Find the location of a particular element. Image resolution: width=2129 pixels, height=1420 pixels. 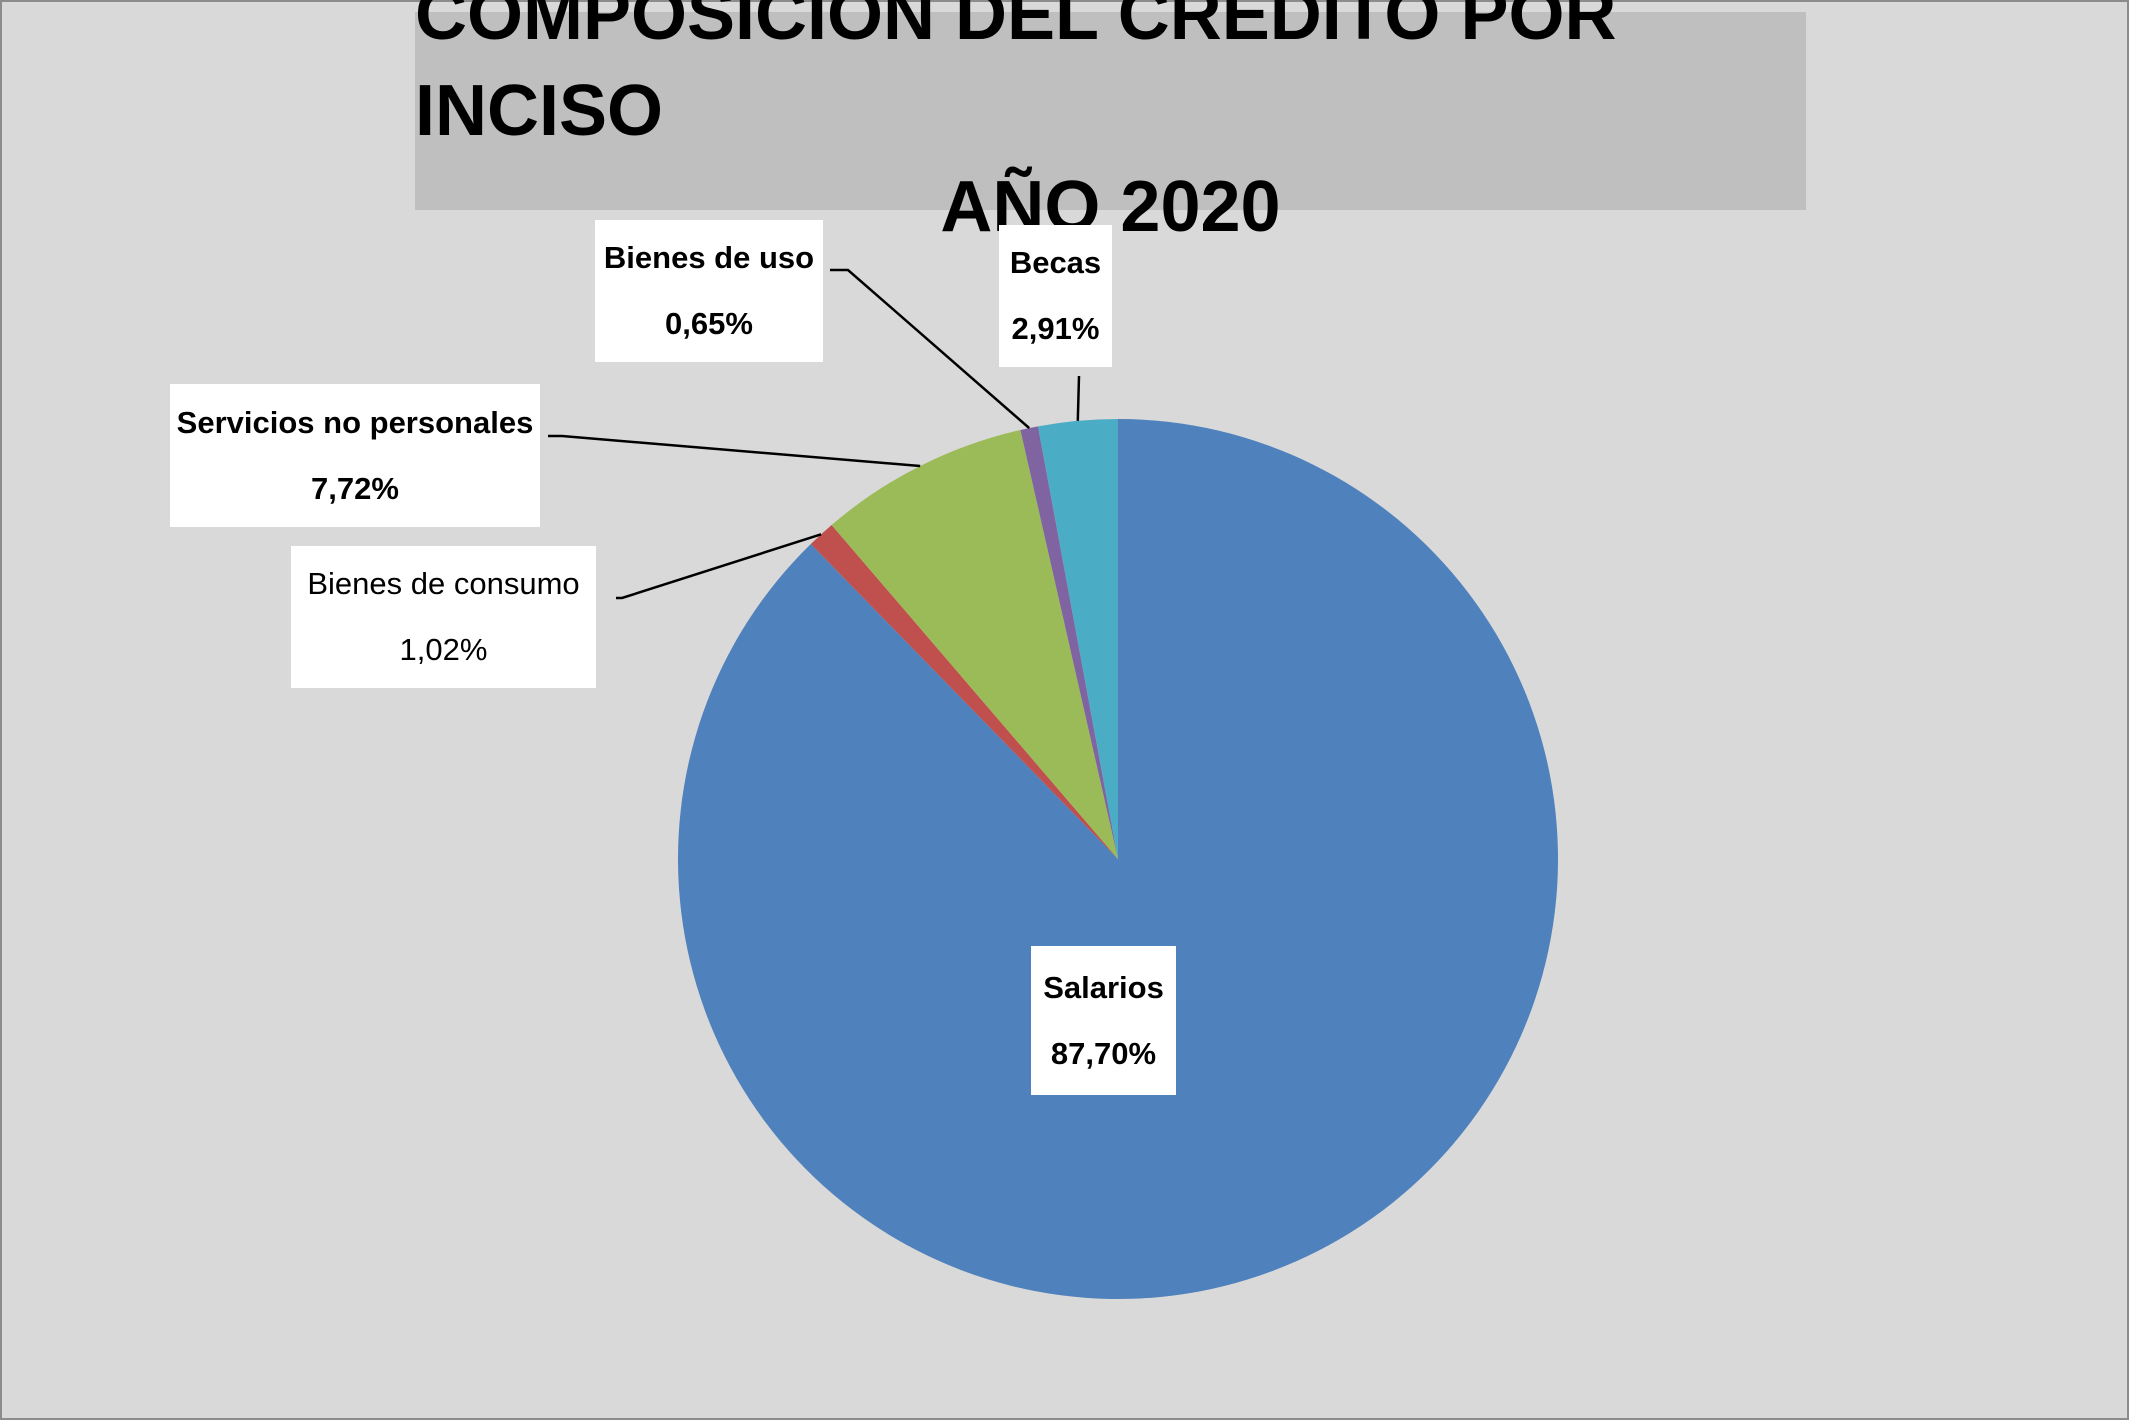

slice-servicios-no-personales is located at coordinates (974, 644).